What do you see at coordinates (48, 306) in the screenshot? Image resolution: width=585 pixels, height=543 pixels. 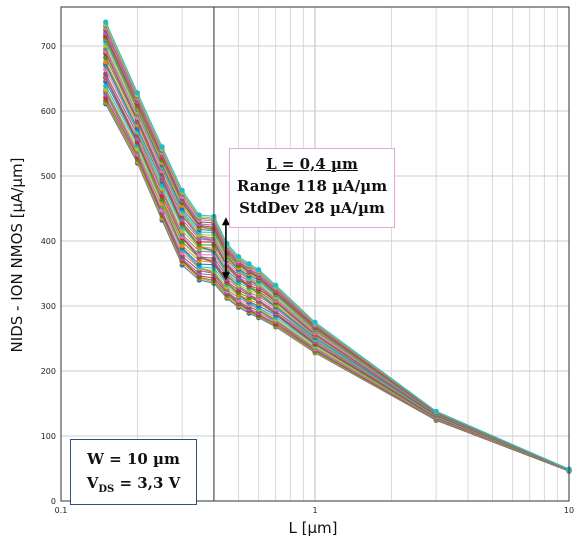 I see `y-tick-label: 300` at bounding box center [48, 306].